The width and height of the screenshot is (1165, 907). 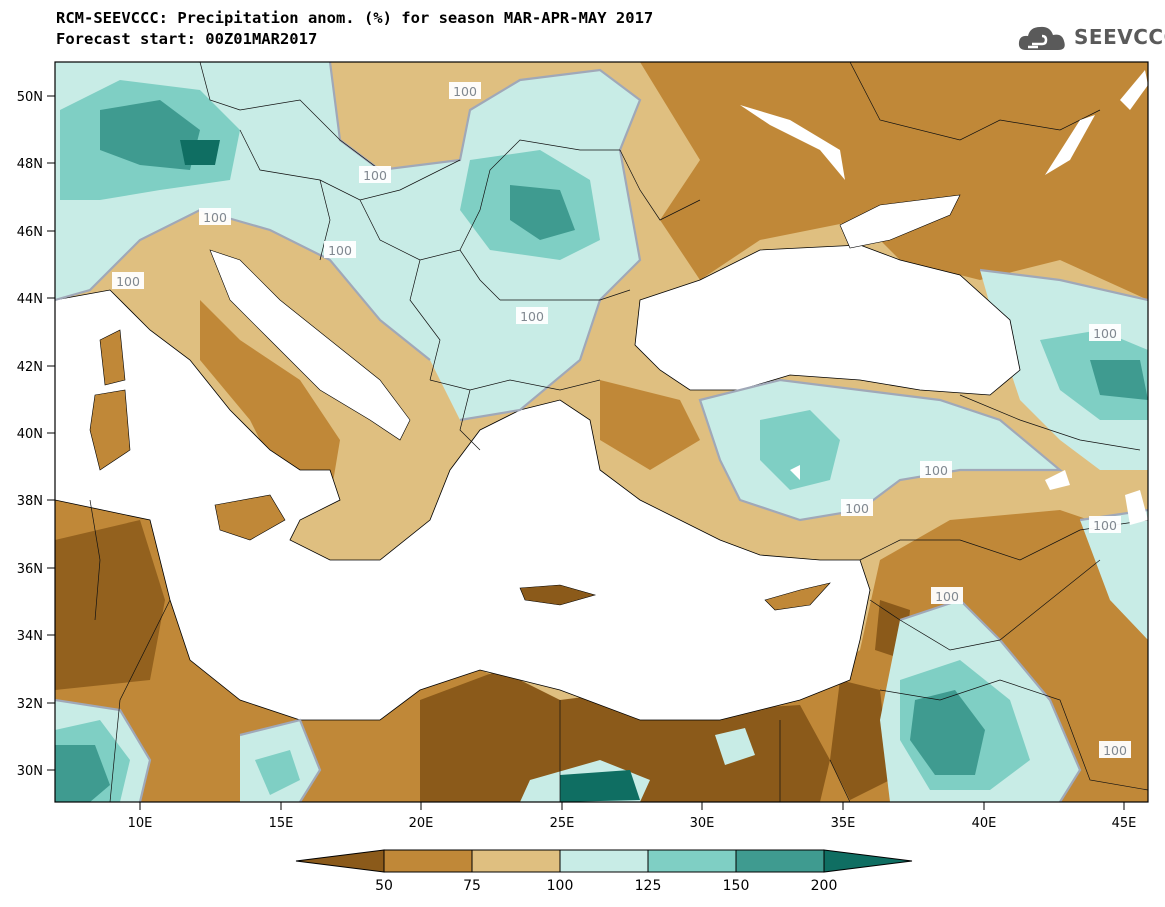 What do you see at coordinates (1041, 38) in the screenshot?
I see `cloud-icon` at bounding box center [1041, 38].